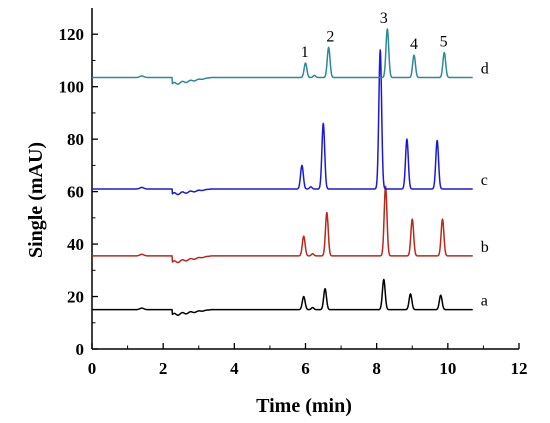  I want to click on trace-b, so click(282, 224).